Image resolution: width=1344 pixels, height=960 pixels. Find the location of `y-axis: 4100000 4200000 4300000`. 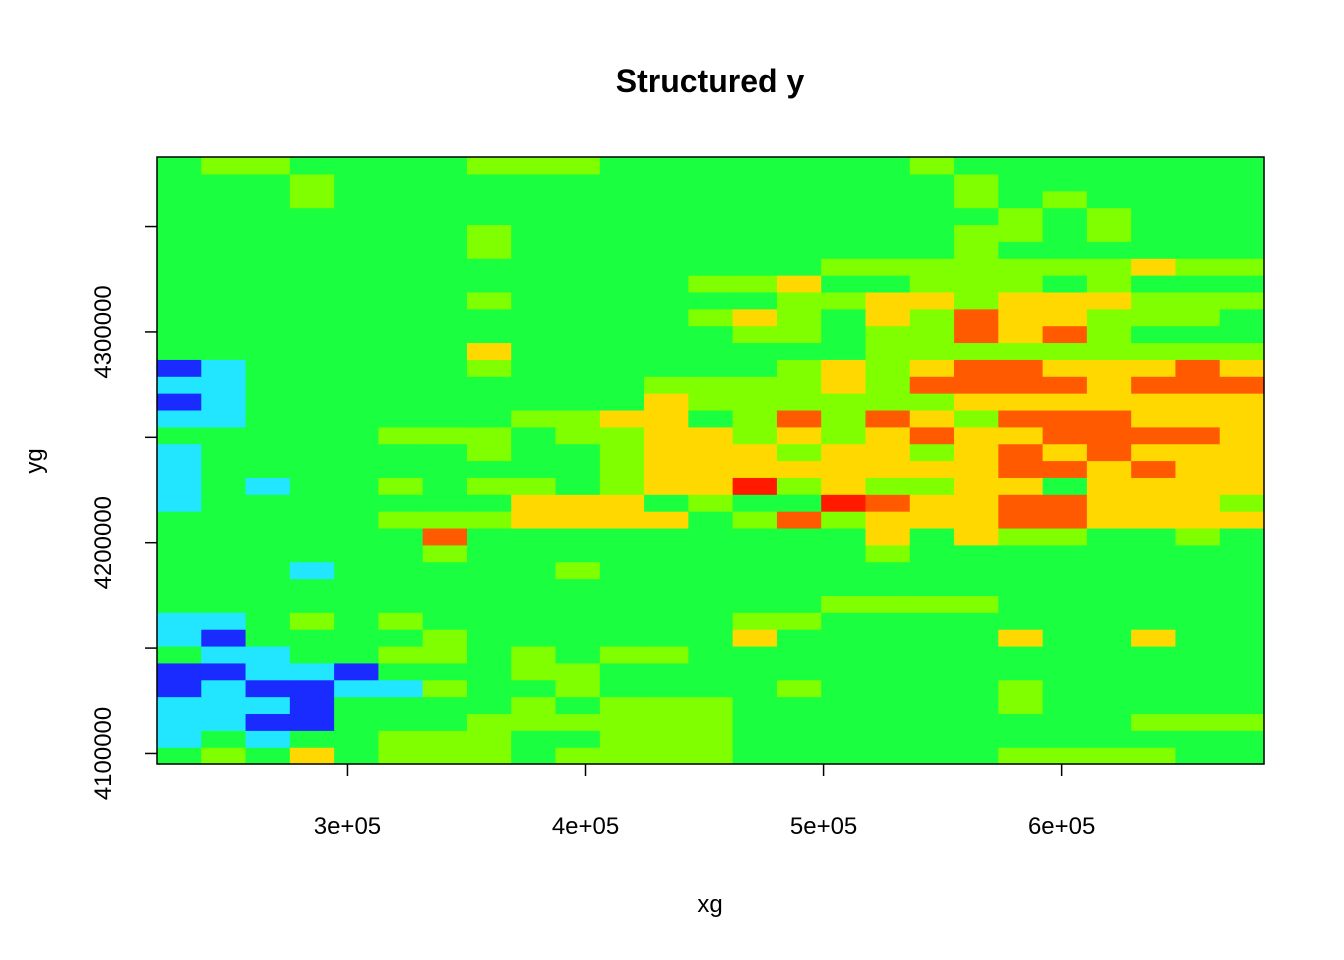

y-axis: 4100000 4200000 4300000 is located at coordinates (123, 512).